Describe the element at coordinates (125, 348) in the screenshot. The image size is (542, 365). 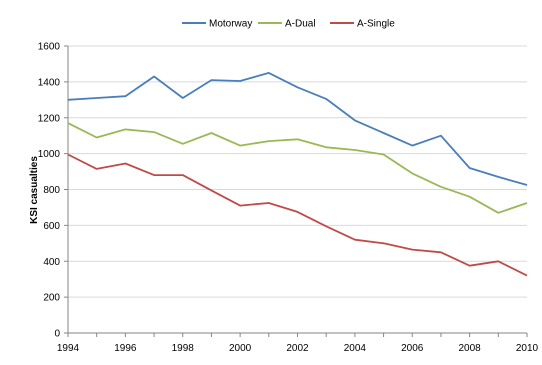
I see `x-tick-label: 1996` at that location.